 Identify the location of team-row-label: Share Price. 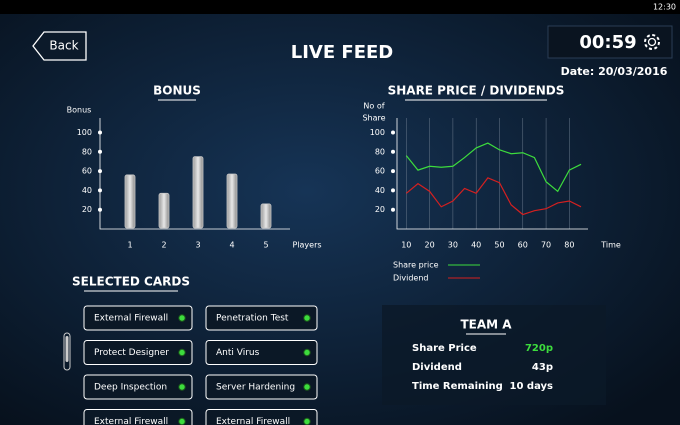
(444, 348).